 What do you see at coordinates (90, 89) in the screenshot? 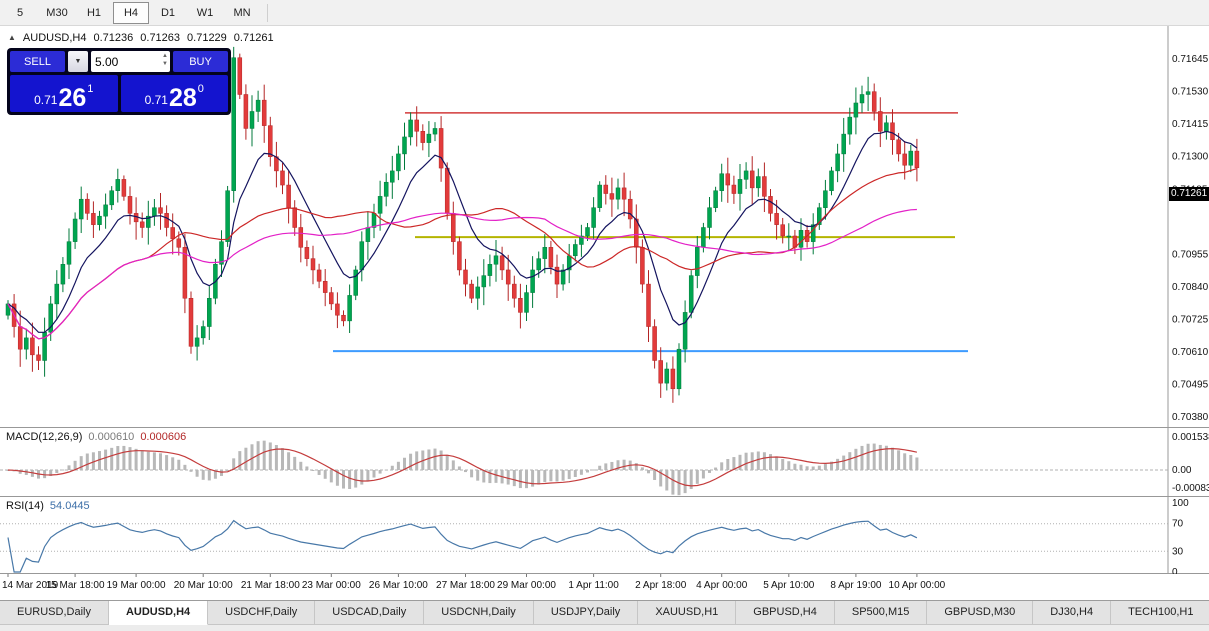
I see `sell-price-sup: 1` at bounding box center [90, 89].